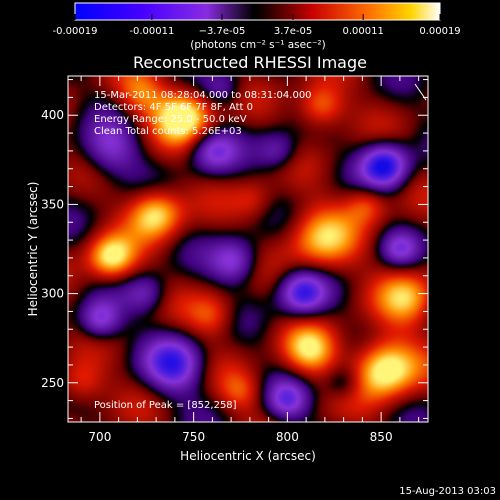  I want to click on peak-position-label: Position of Peak = [852,258], so click(165, 405).